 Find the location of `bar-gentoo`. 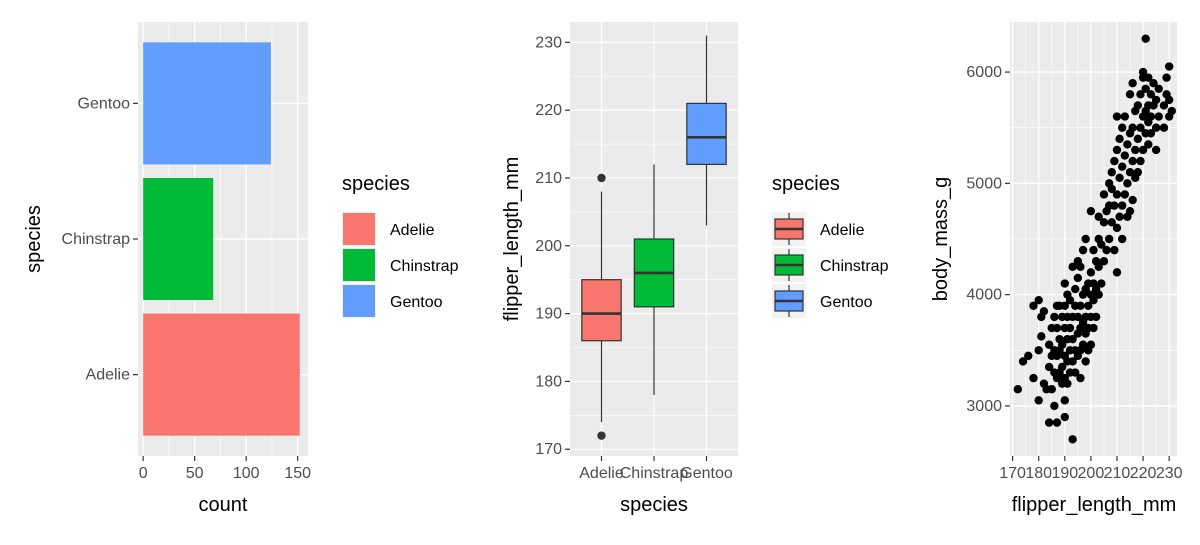

bar-gentoo is located at coordinates (207, 103).